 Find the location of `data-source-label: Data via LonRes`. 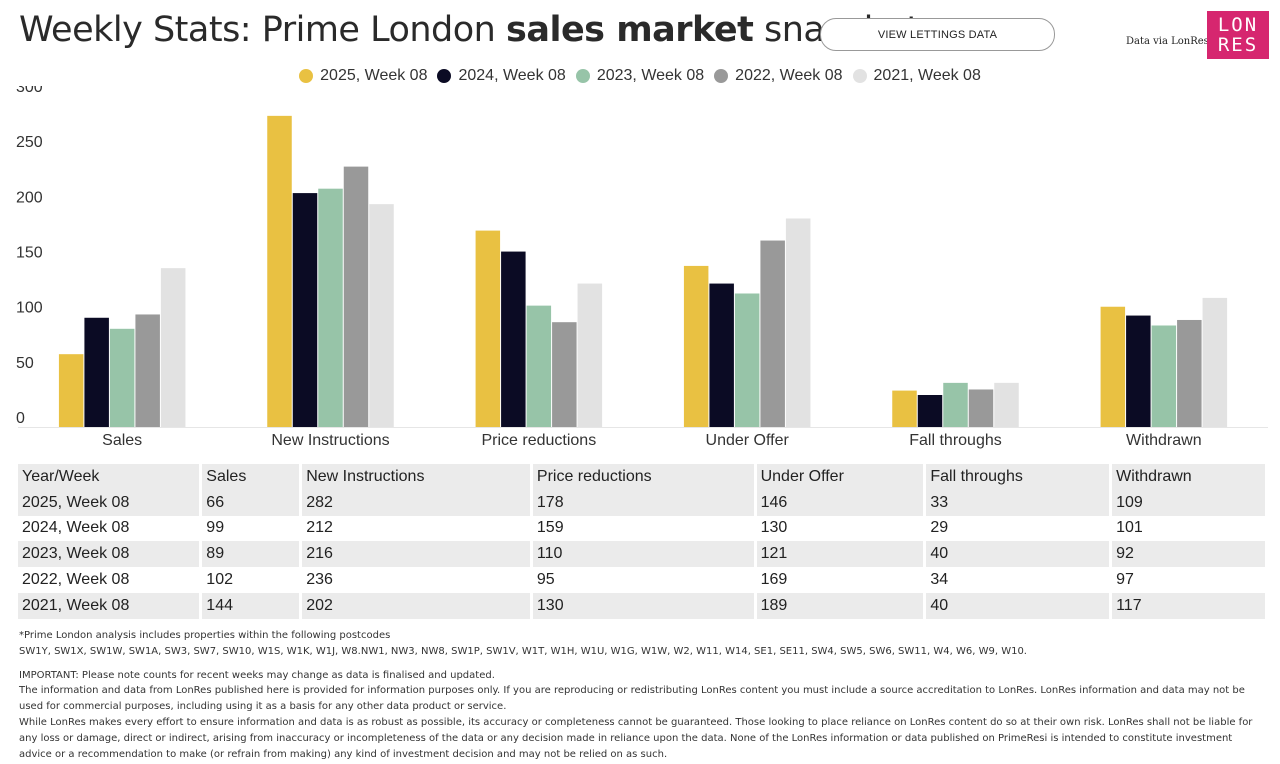

data-source-label: Data via LonRes is located at coordinates (1167, 41).